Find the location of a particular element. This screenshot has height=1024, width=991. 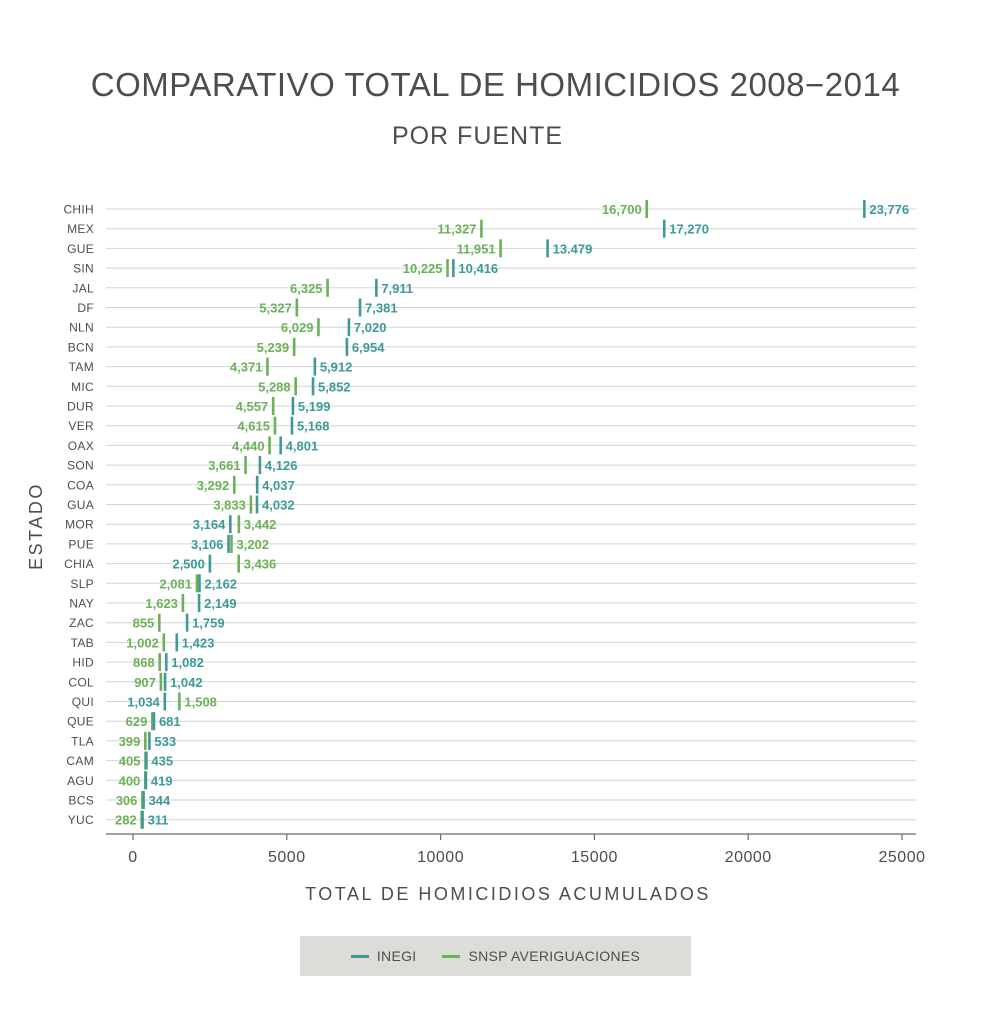

inegi-value-label: 13.479 is located at coordinates (573, 248).